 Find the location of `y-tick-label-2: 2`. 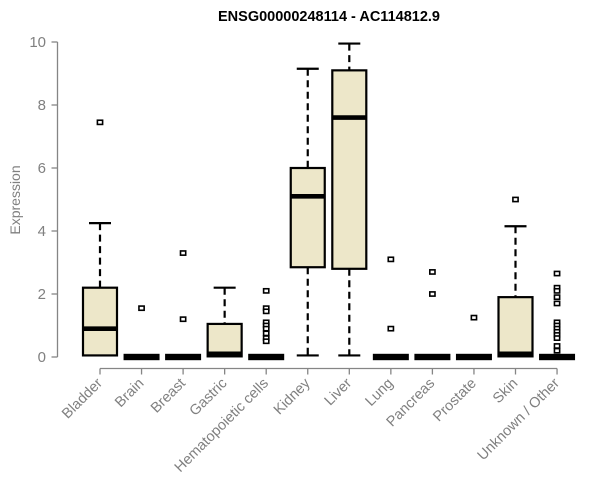

y-tick-label-2: 2 is located at coordinates (42, 294).